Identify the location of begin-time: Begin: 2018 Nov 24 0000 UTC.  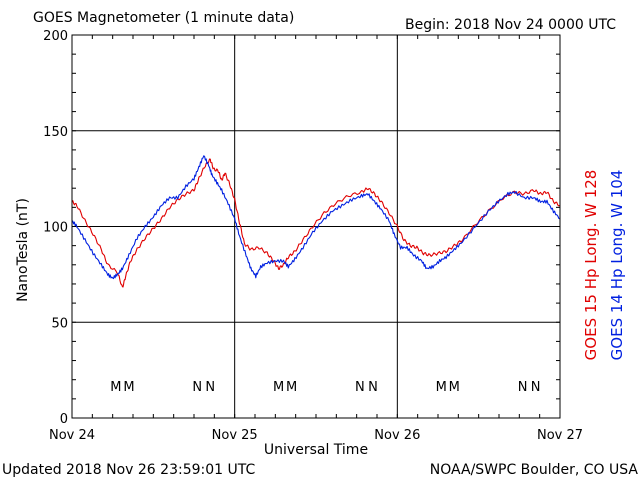
(510, 25).